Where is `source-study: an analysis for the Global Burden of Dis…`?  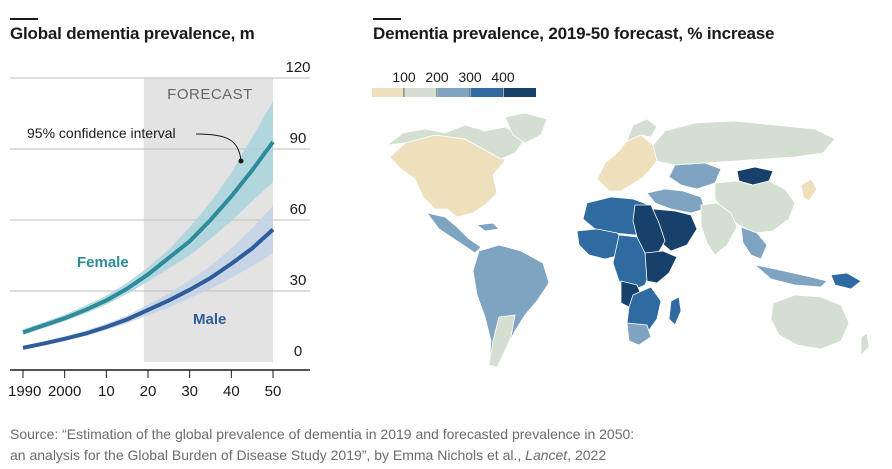
source-study: an analysis for the Global Burden of Dis… is located at coordinates (268, 455).